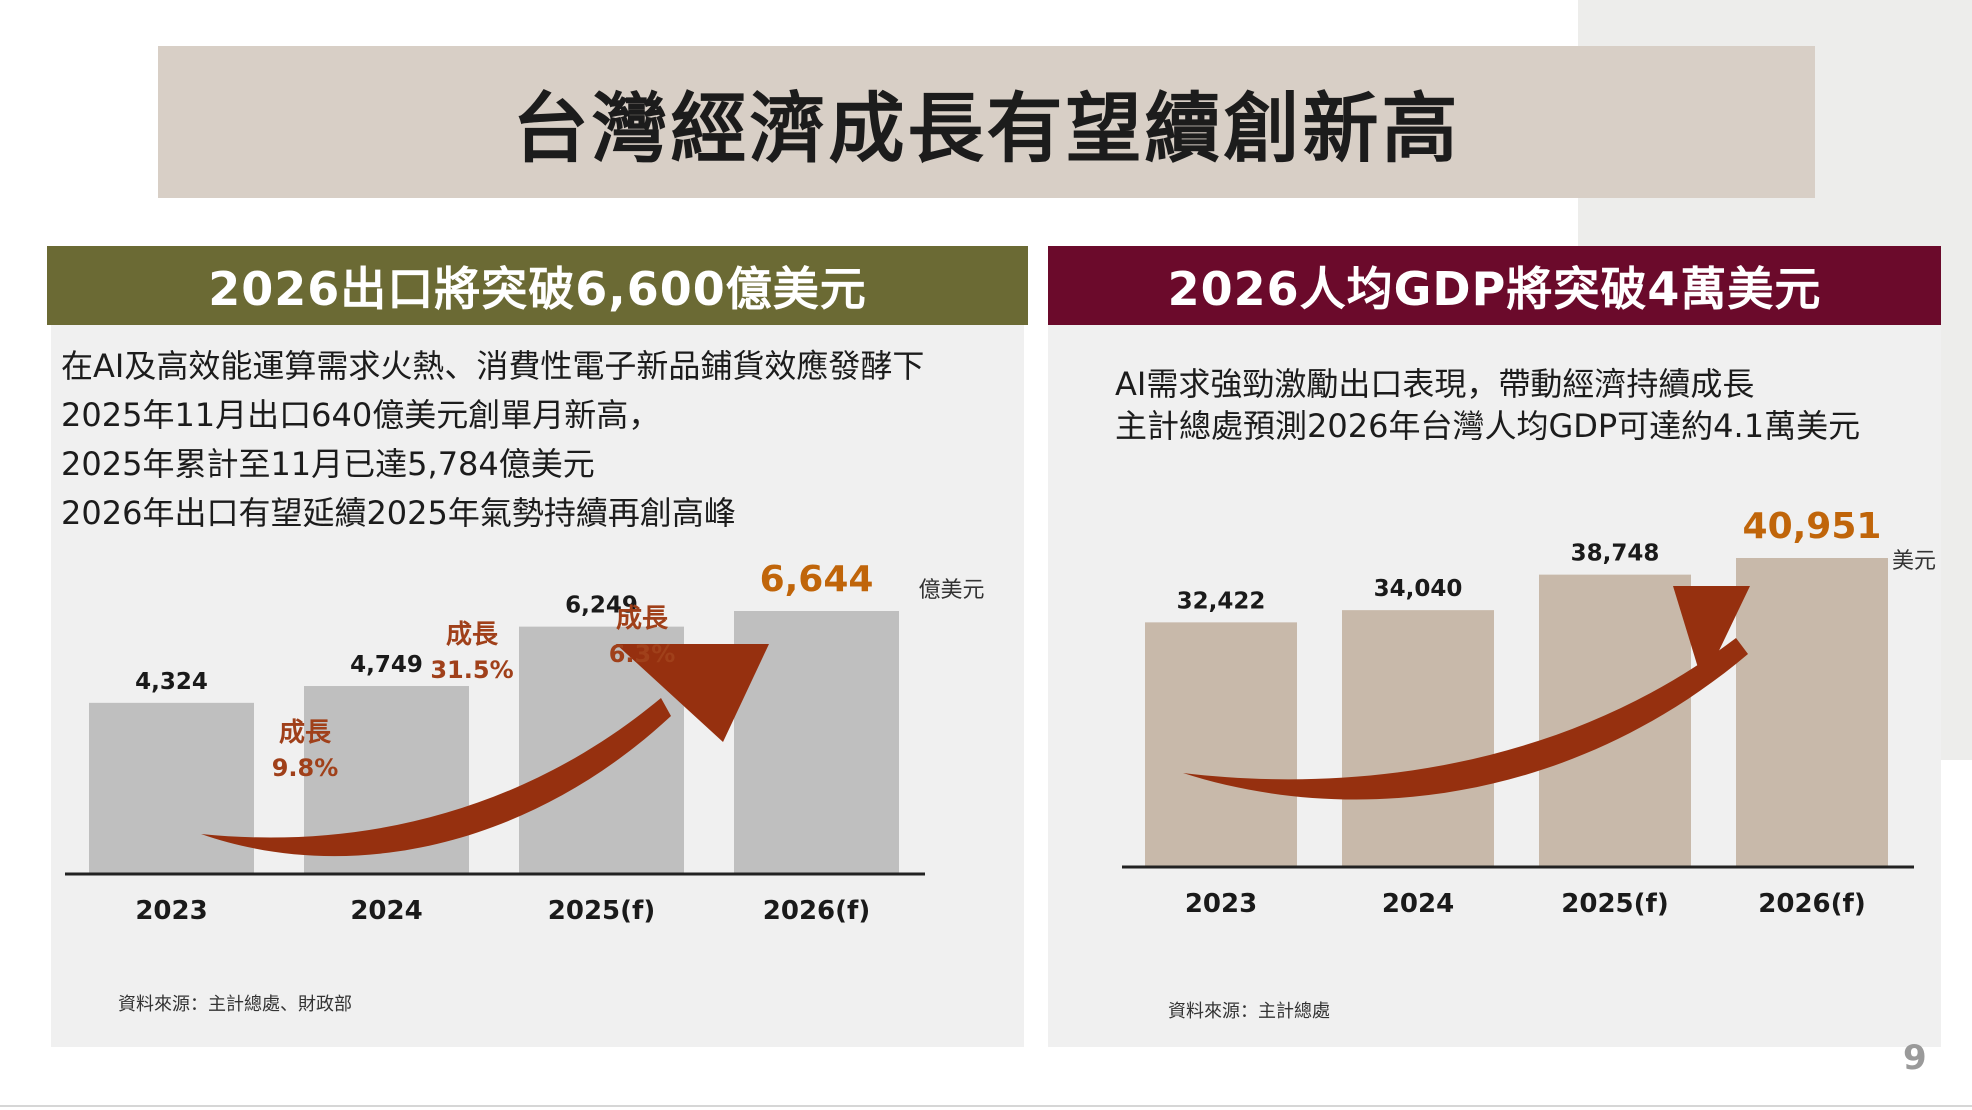  Describe the element at coordinates (952, 590) in the screenshot. I see `exports-unit-label: 億美元` at that location.